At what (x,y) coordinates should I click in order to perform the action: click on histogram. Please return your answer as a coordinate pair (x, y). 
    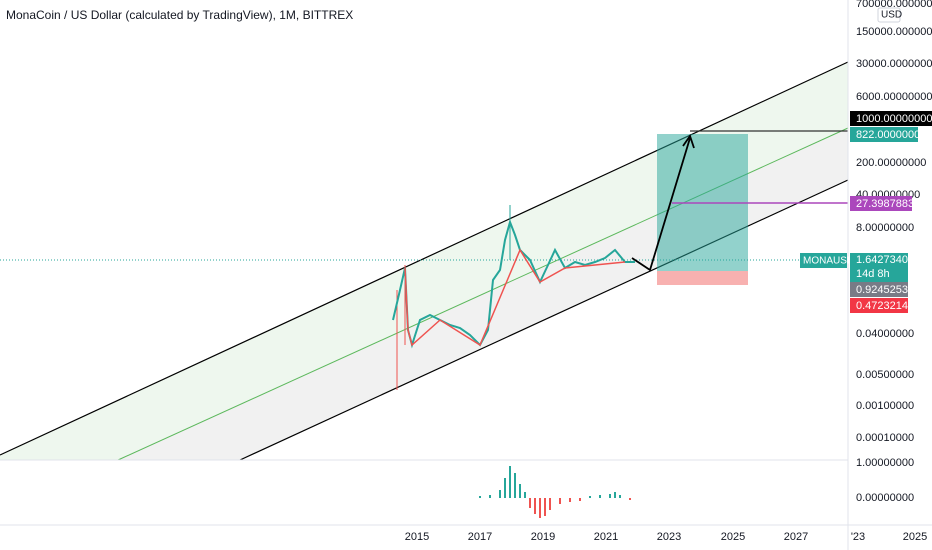
    Looking at the image, I should click on (555, 492).